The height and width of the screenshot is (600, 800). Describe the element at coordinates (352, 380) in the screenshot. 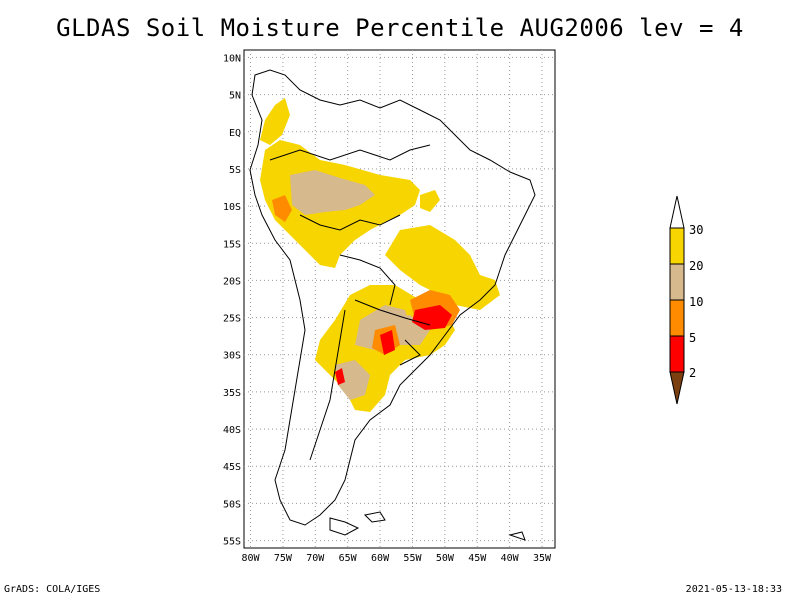

I see `shade-10-20-argentina` at that location.